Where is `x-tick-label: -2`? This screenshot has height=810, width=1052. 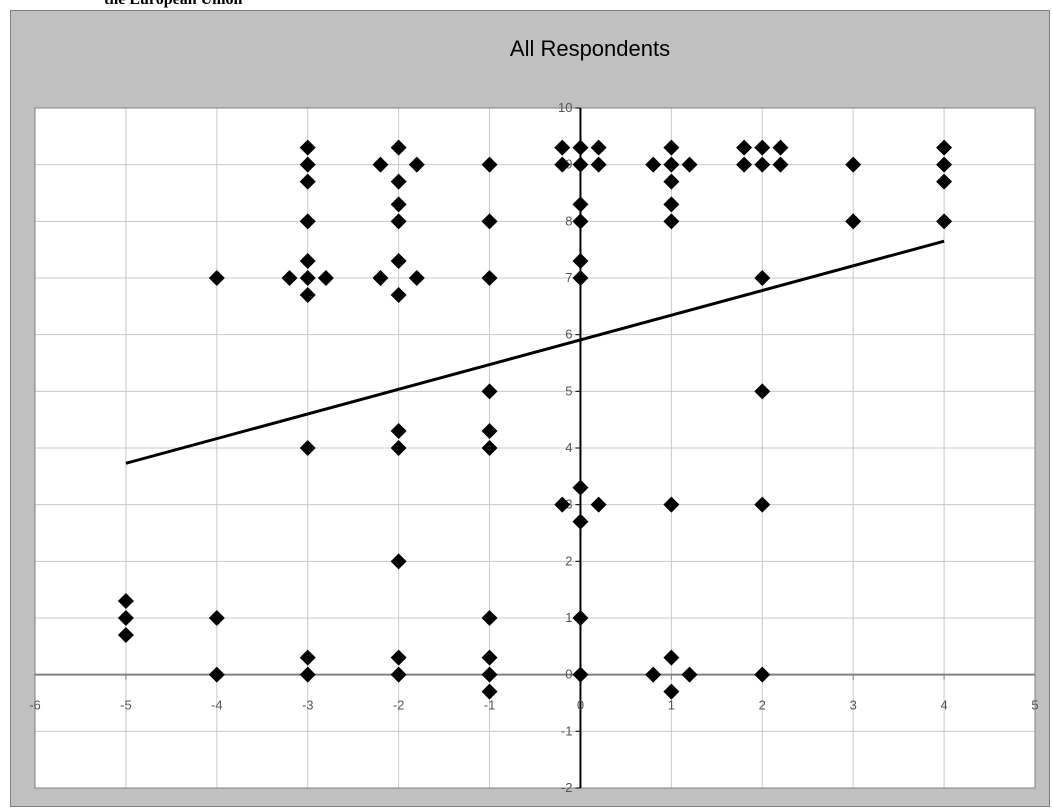
x-tick-label: -2 is located at coordinates (399, 705).